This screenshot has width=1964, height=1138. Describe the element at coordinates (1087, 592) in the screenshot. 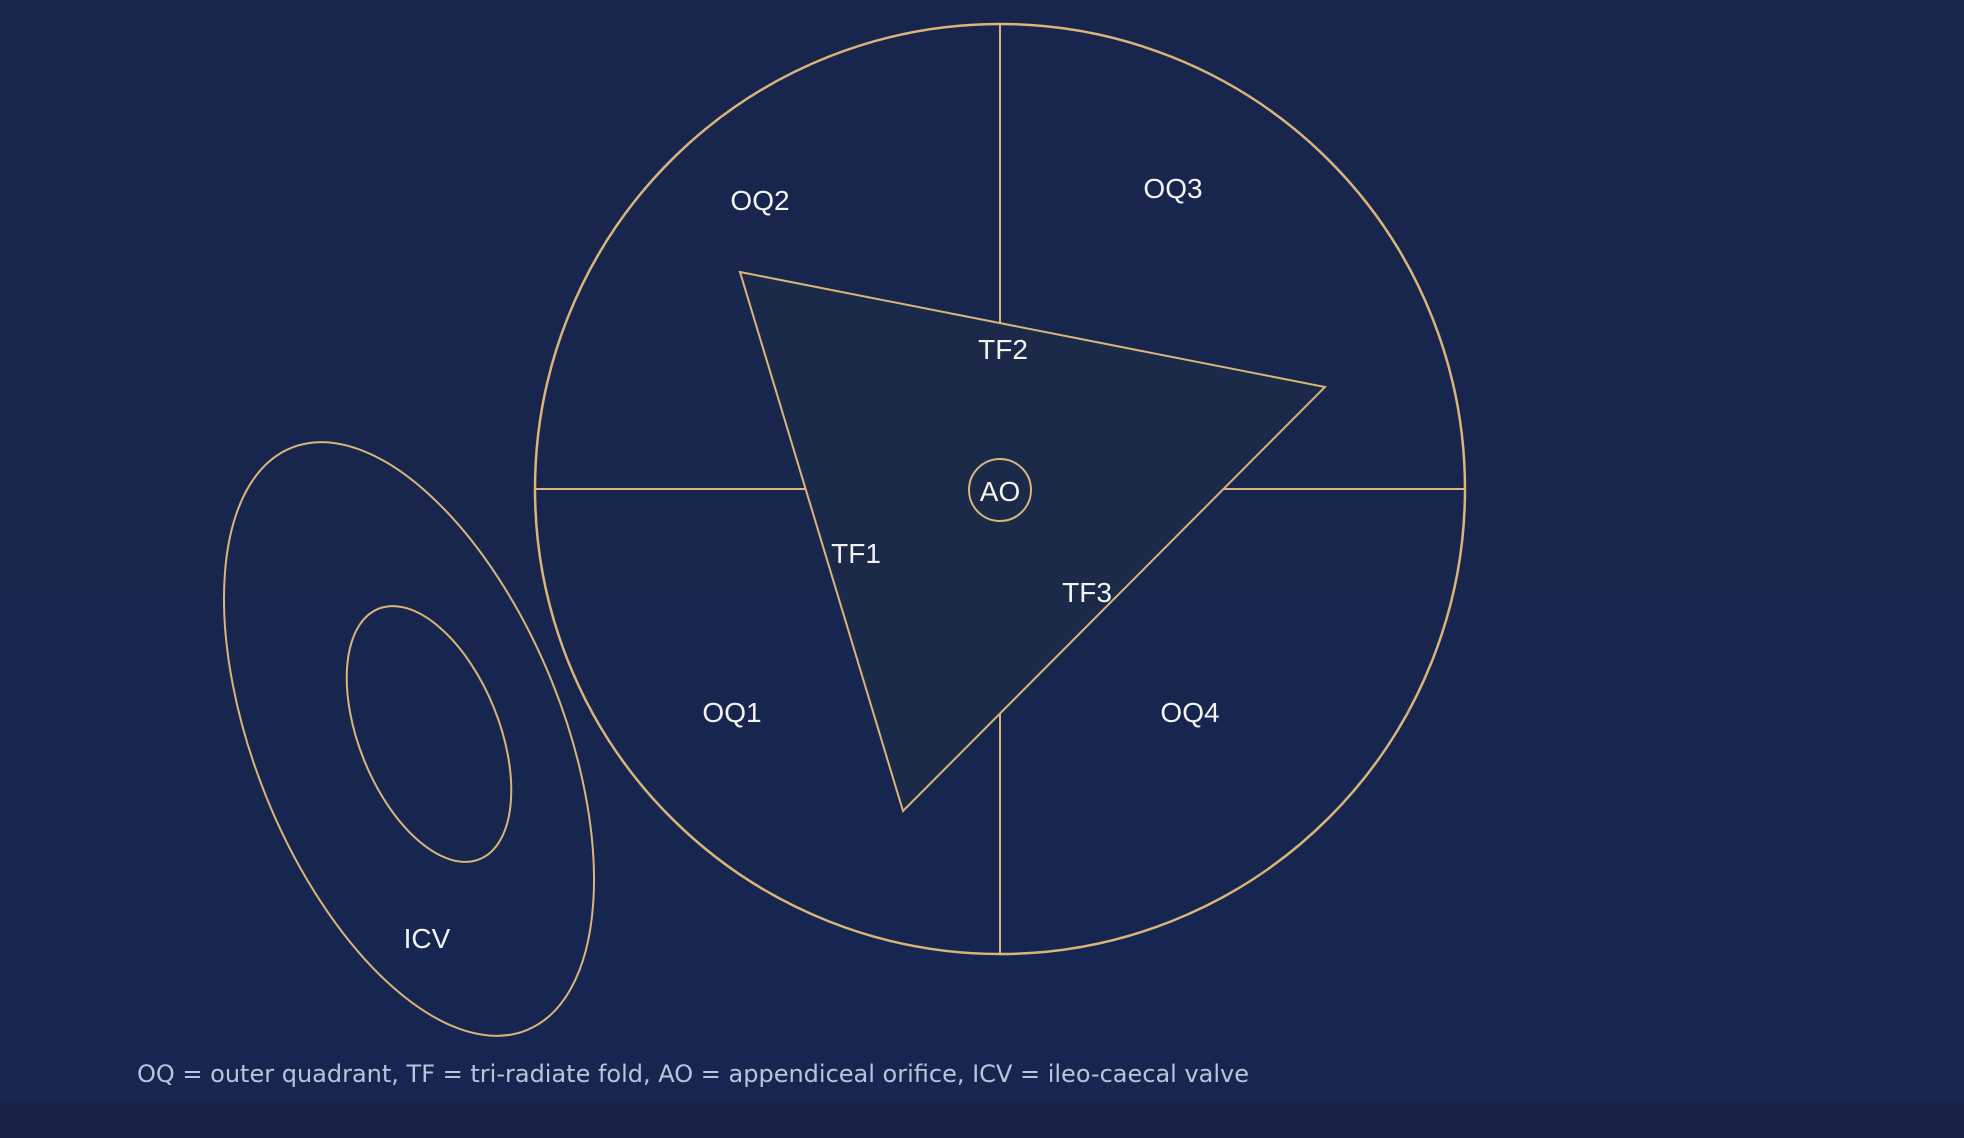

I see `label-tf3: TF3` at that location.